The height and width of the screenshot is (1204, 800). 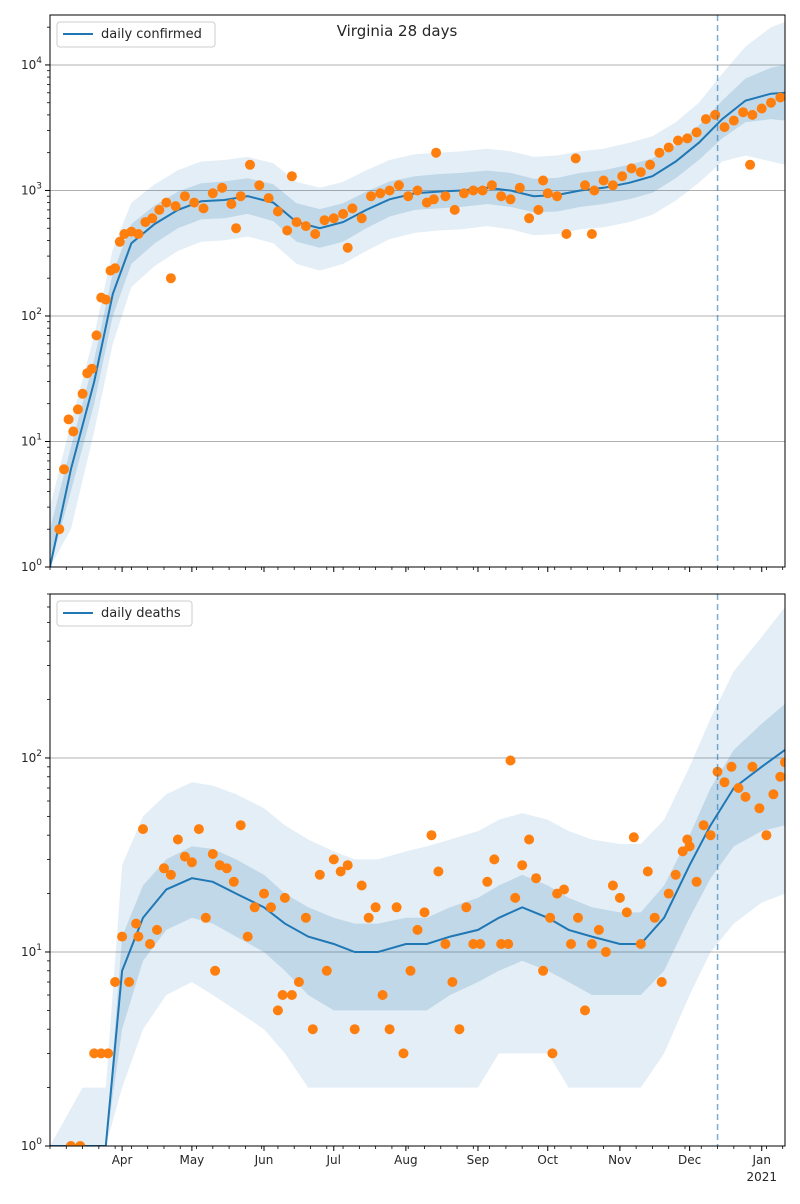 I want to click on x-tick-label: Aug, so click(x=405, y=1160).